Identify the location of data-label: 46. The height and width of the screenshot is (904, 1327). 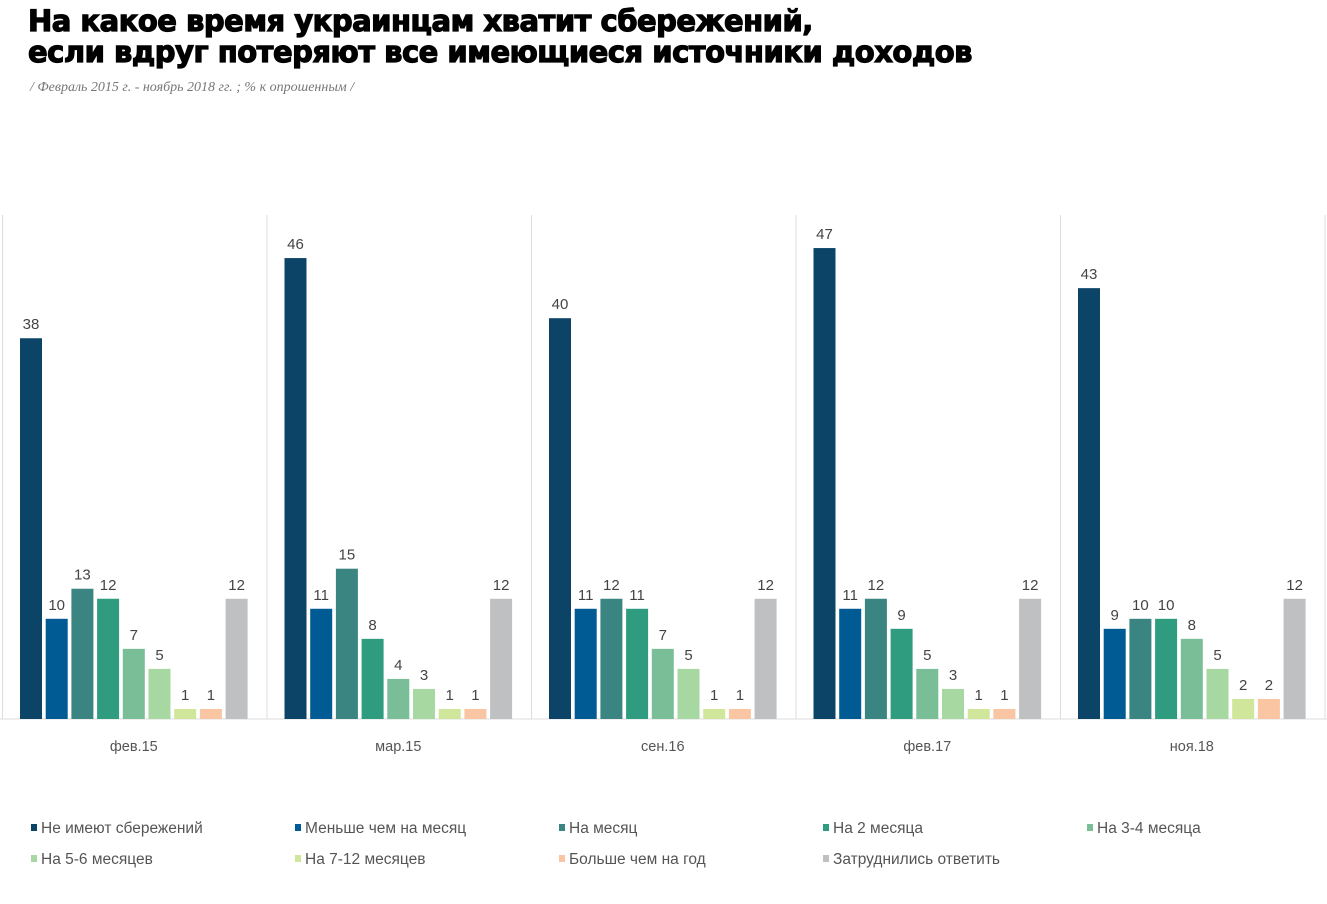
(295, 244).